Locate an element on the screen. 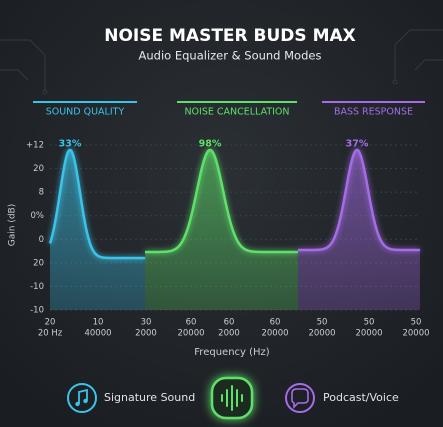  signature-sound-button: Signature Sound is located at coordinates (131, 398).